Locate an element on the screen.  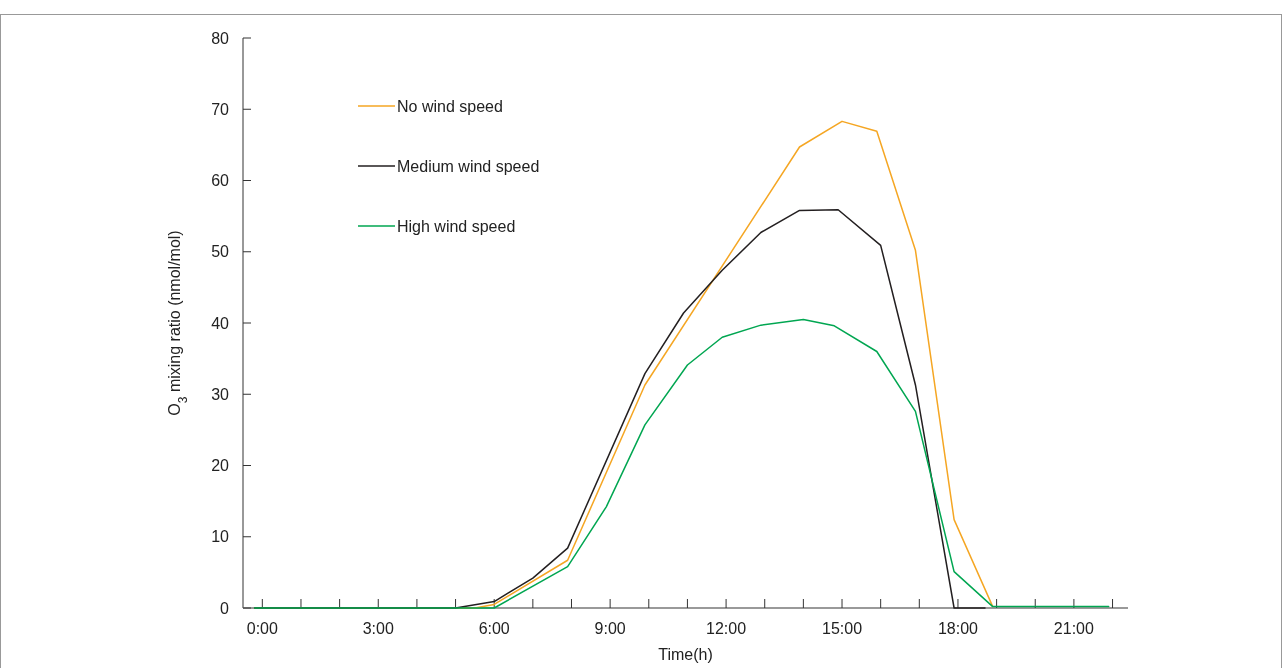
x-tick-label: 0:00 is located at coordinates (262, 628).